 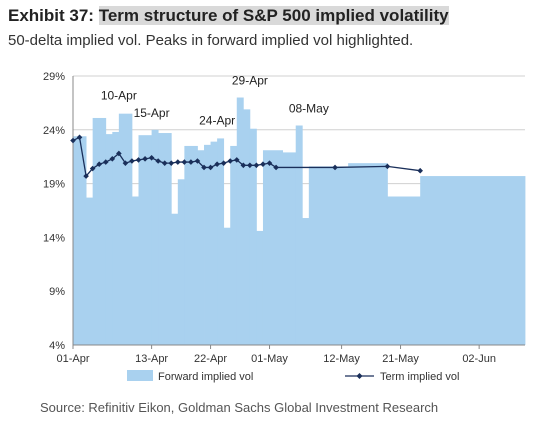 I want to click on x-tick-label: 01-Apr, so click(x=72, y=359).